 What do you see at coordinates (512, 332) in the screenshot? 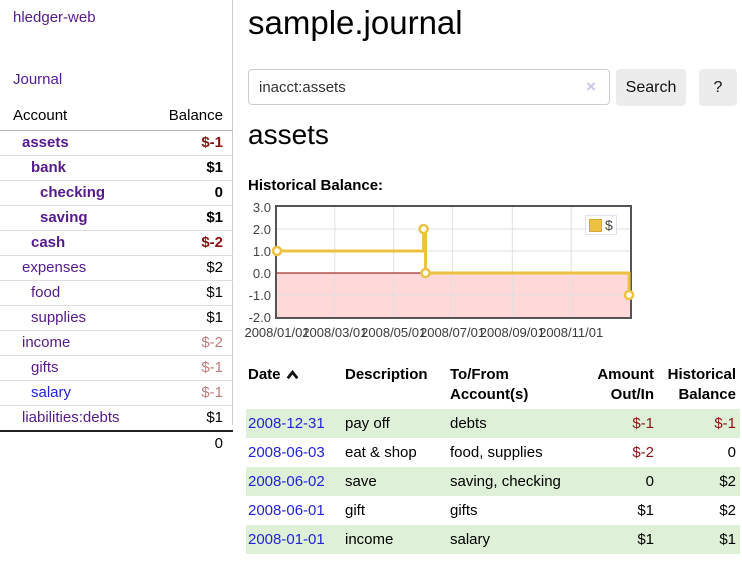
I see `x-tick-label: 2008/09/01` at bounding box center [512, 332].